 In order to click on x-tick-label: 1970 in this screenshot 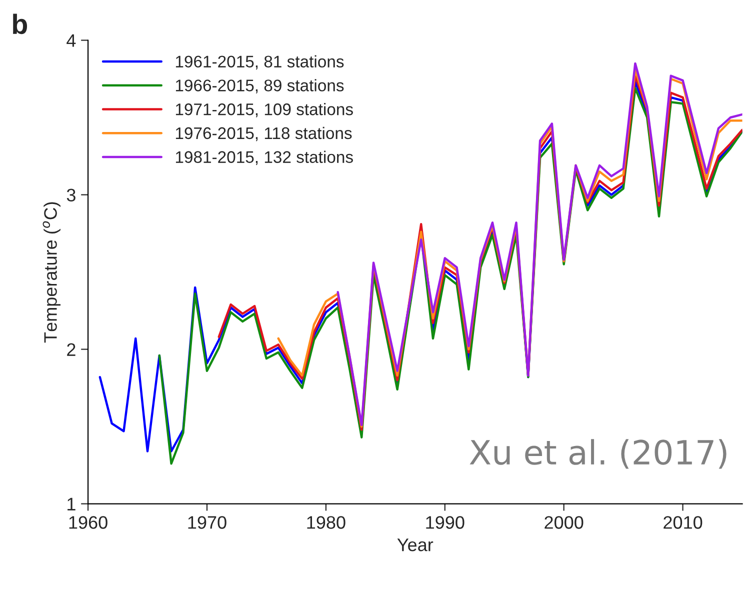, I will do `click(207, 522)`.